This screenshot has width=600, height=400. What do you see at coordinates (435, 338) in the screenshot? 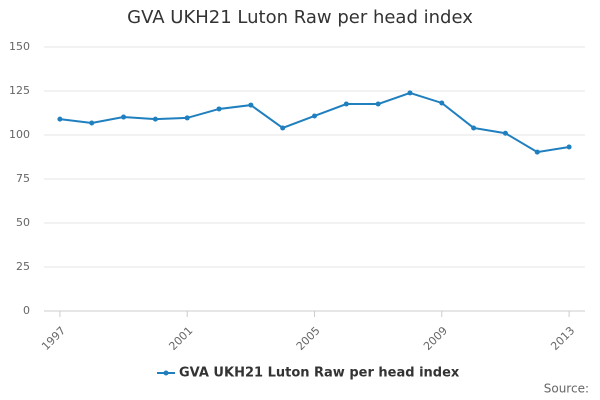
I see `x-tick-label: 2009` at bounding box center [435, 338].